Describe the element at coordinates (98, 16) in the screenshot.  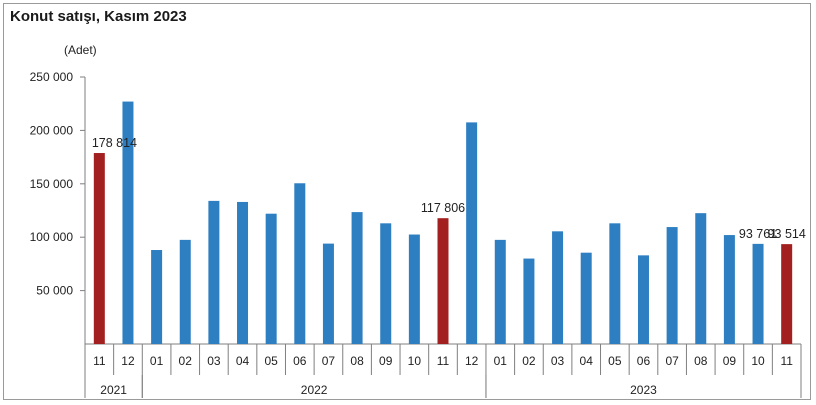
I see `chart-title: Konut satışı, Kasım 2023` at that location.